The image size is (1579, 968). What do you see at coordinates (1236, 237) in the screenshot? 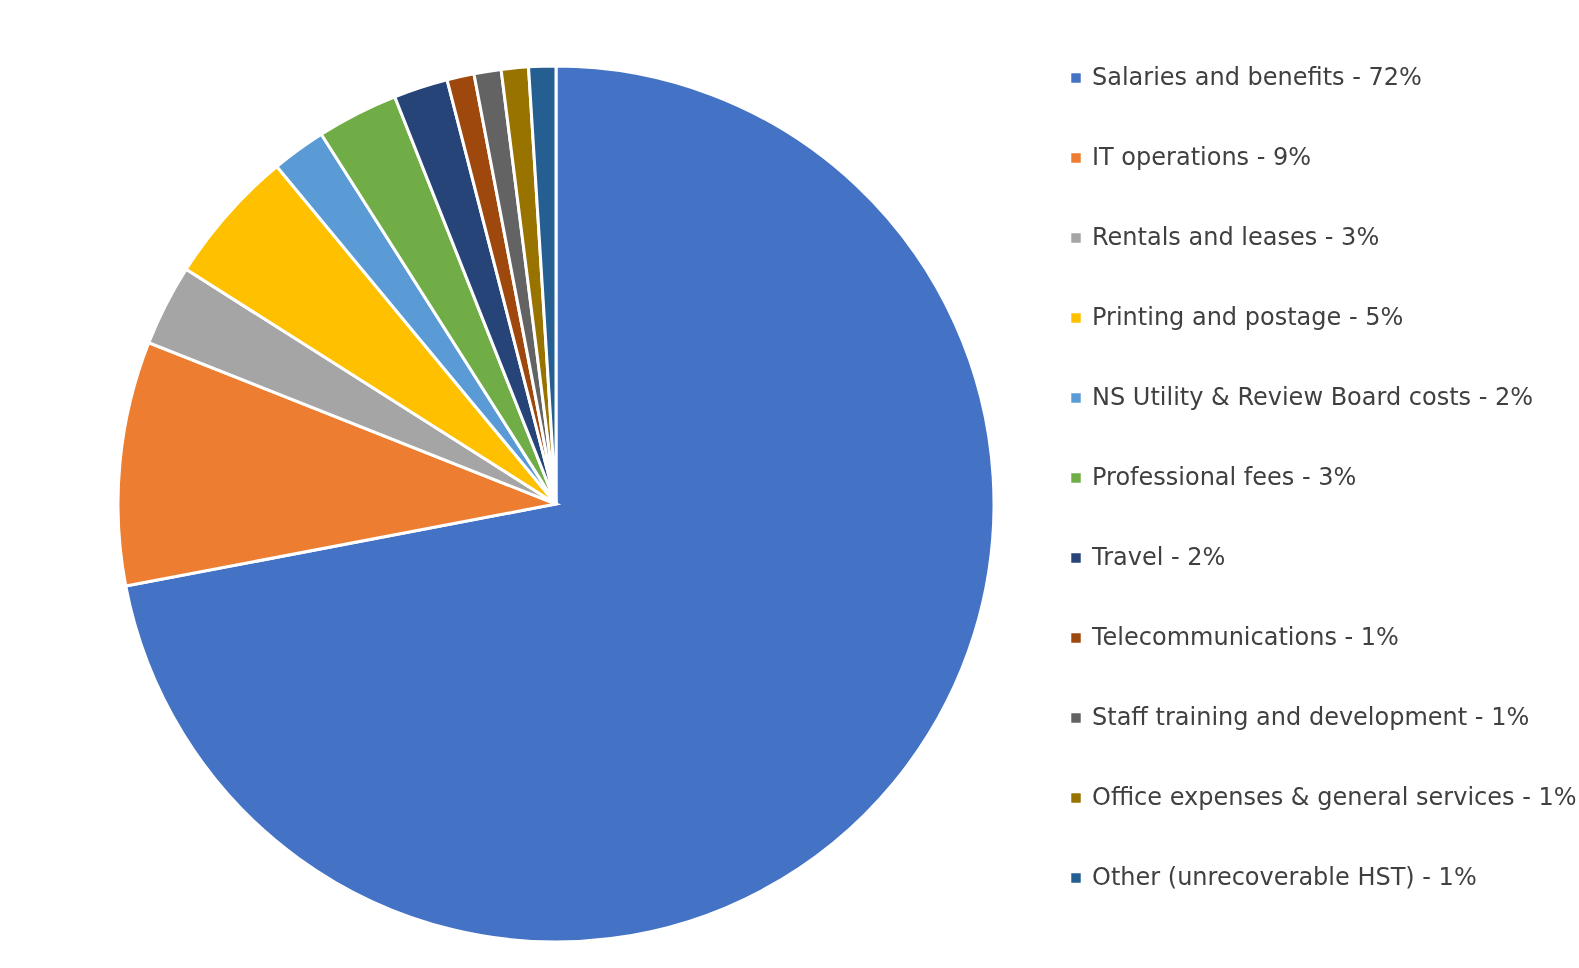
I see `legend-label: Rentals and leases - 3%` at bounding box center [1236, 237].